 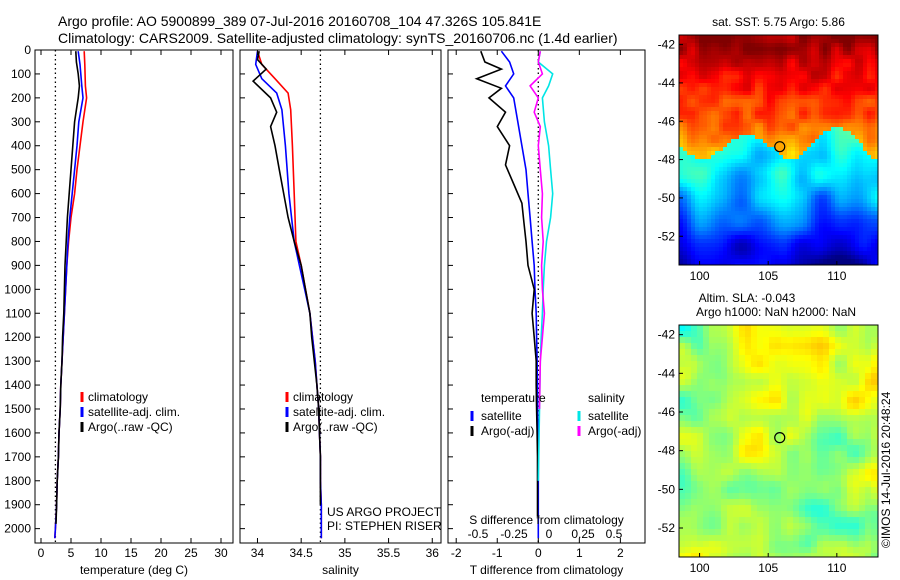 What do you see at coordinates (21, 241) in the screenshot?
I see `y-tick-label: 800` at bounding box center [21, 241].